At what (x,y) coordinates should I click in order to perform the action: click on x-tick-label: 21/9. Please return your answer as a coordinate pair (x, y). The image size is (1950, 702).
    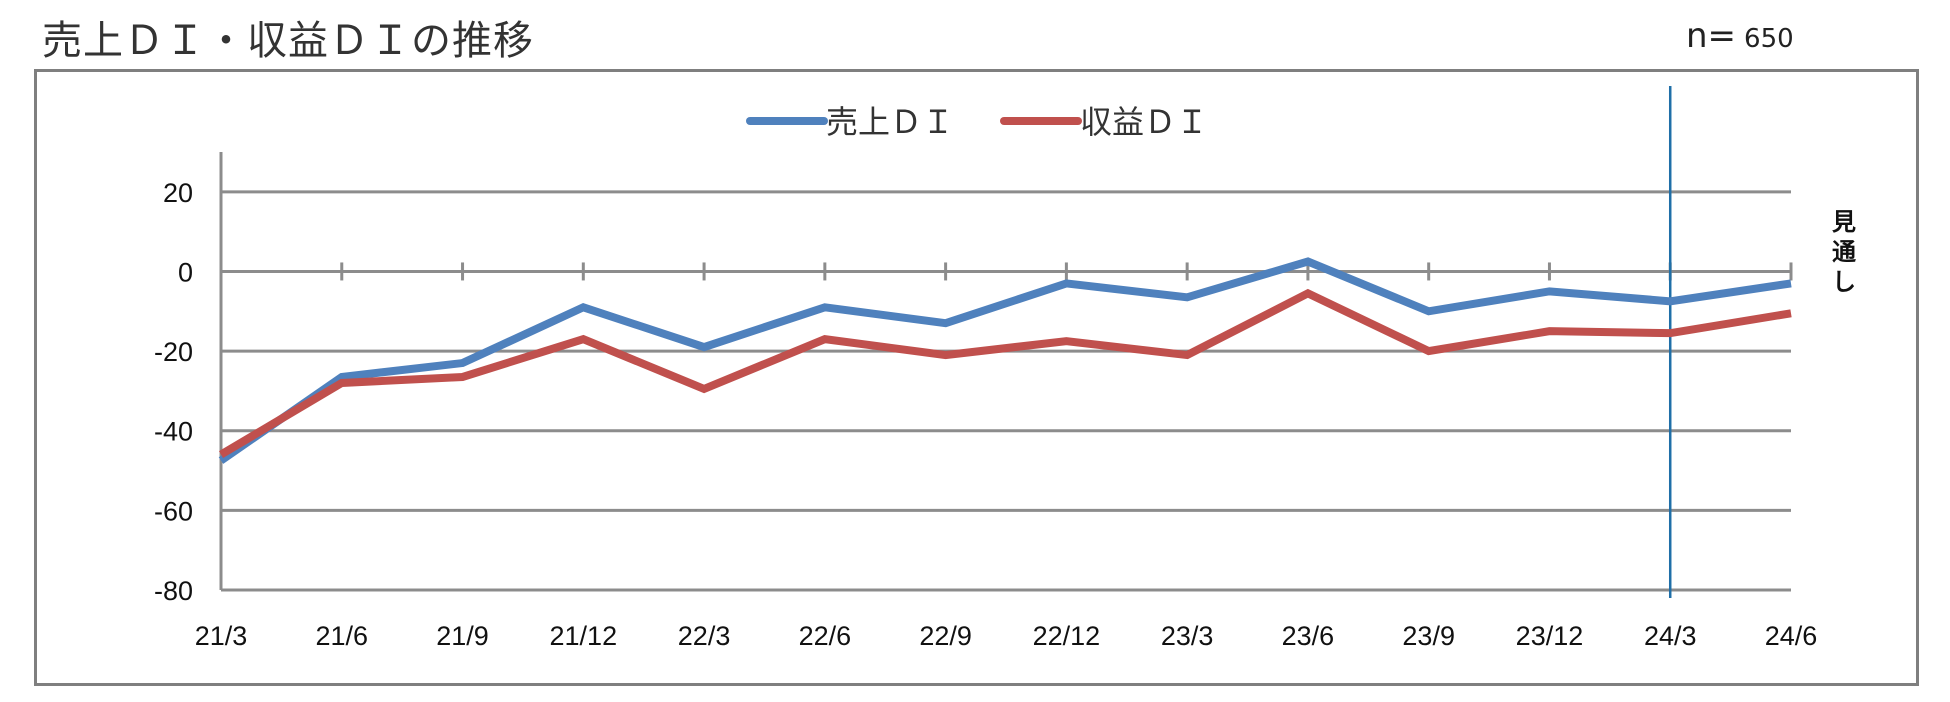
    Looking at the image, I should click on (462, 636).